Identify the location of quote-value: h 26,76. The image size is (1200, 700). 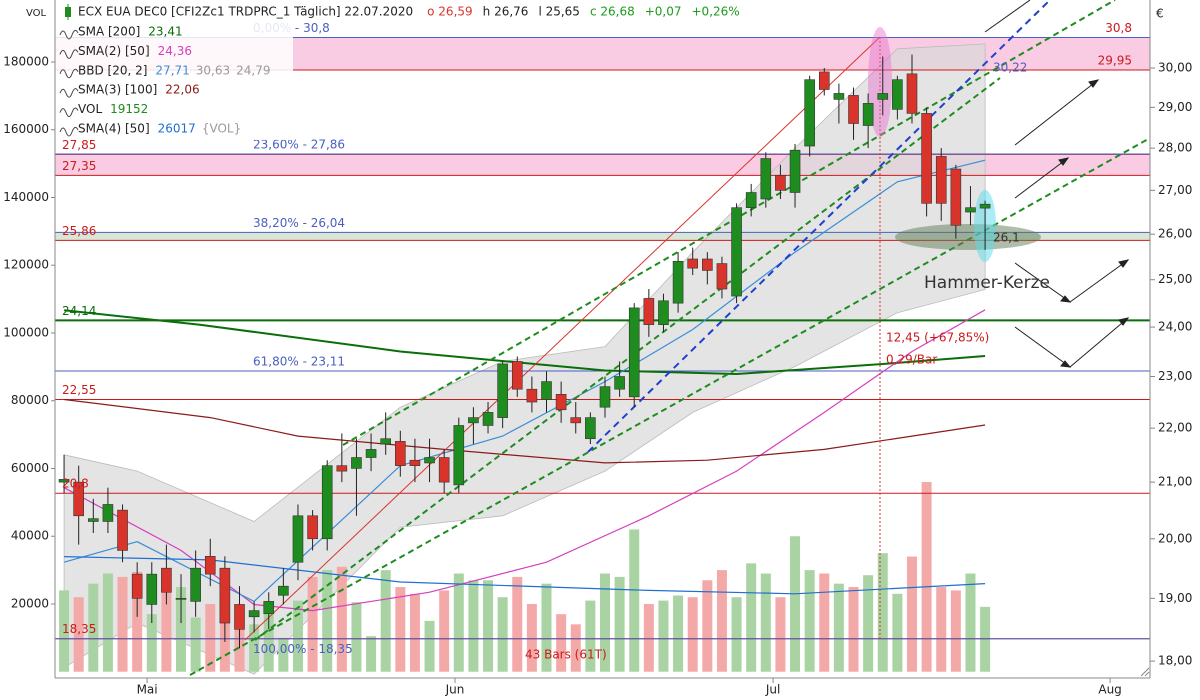
(506, 12).